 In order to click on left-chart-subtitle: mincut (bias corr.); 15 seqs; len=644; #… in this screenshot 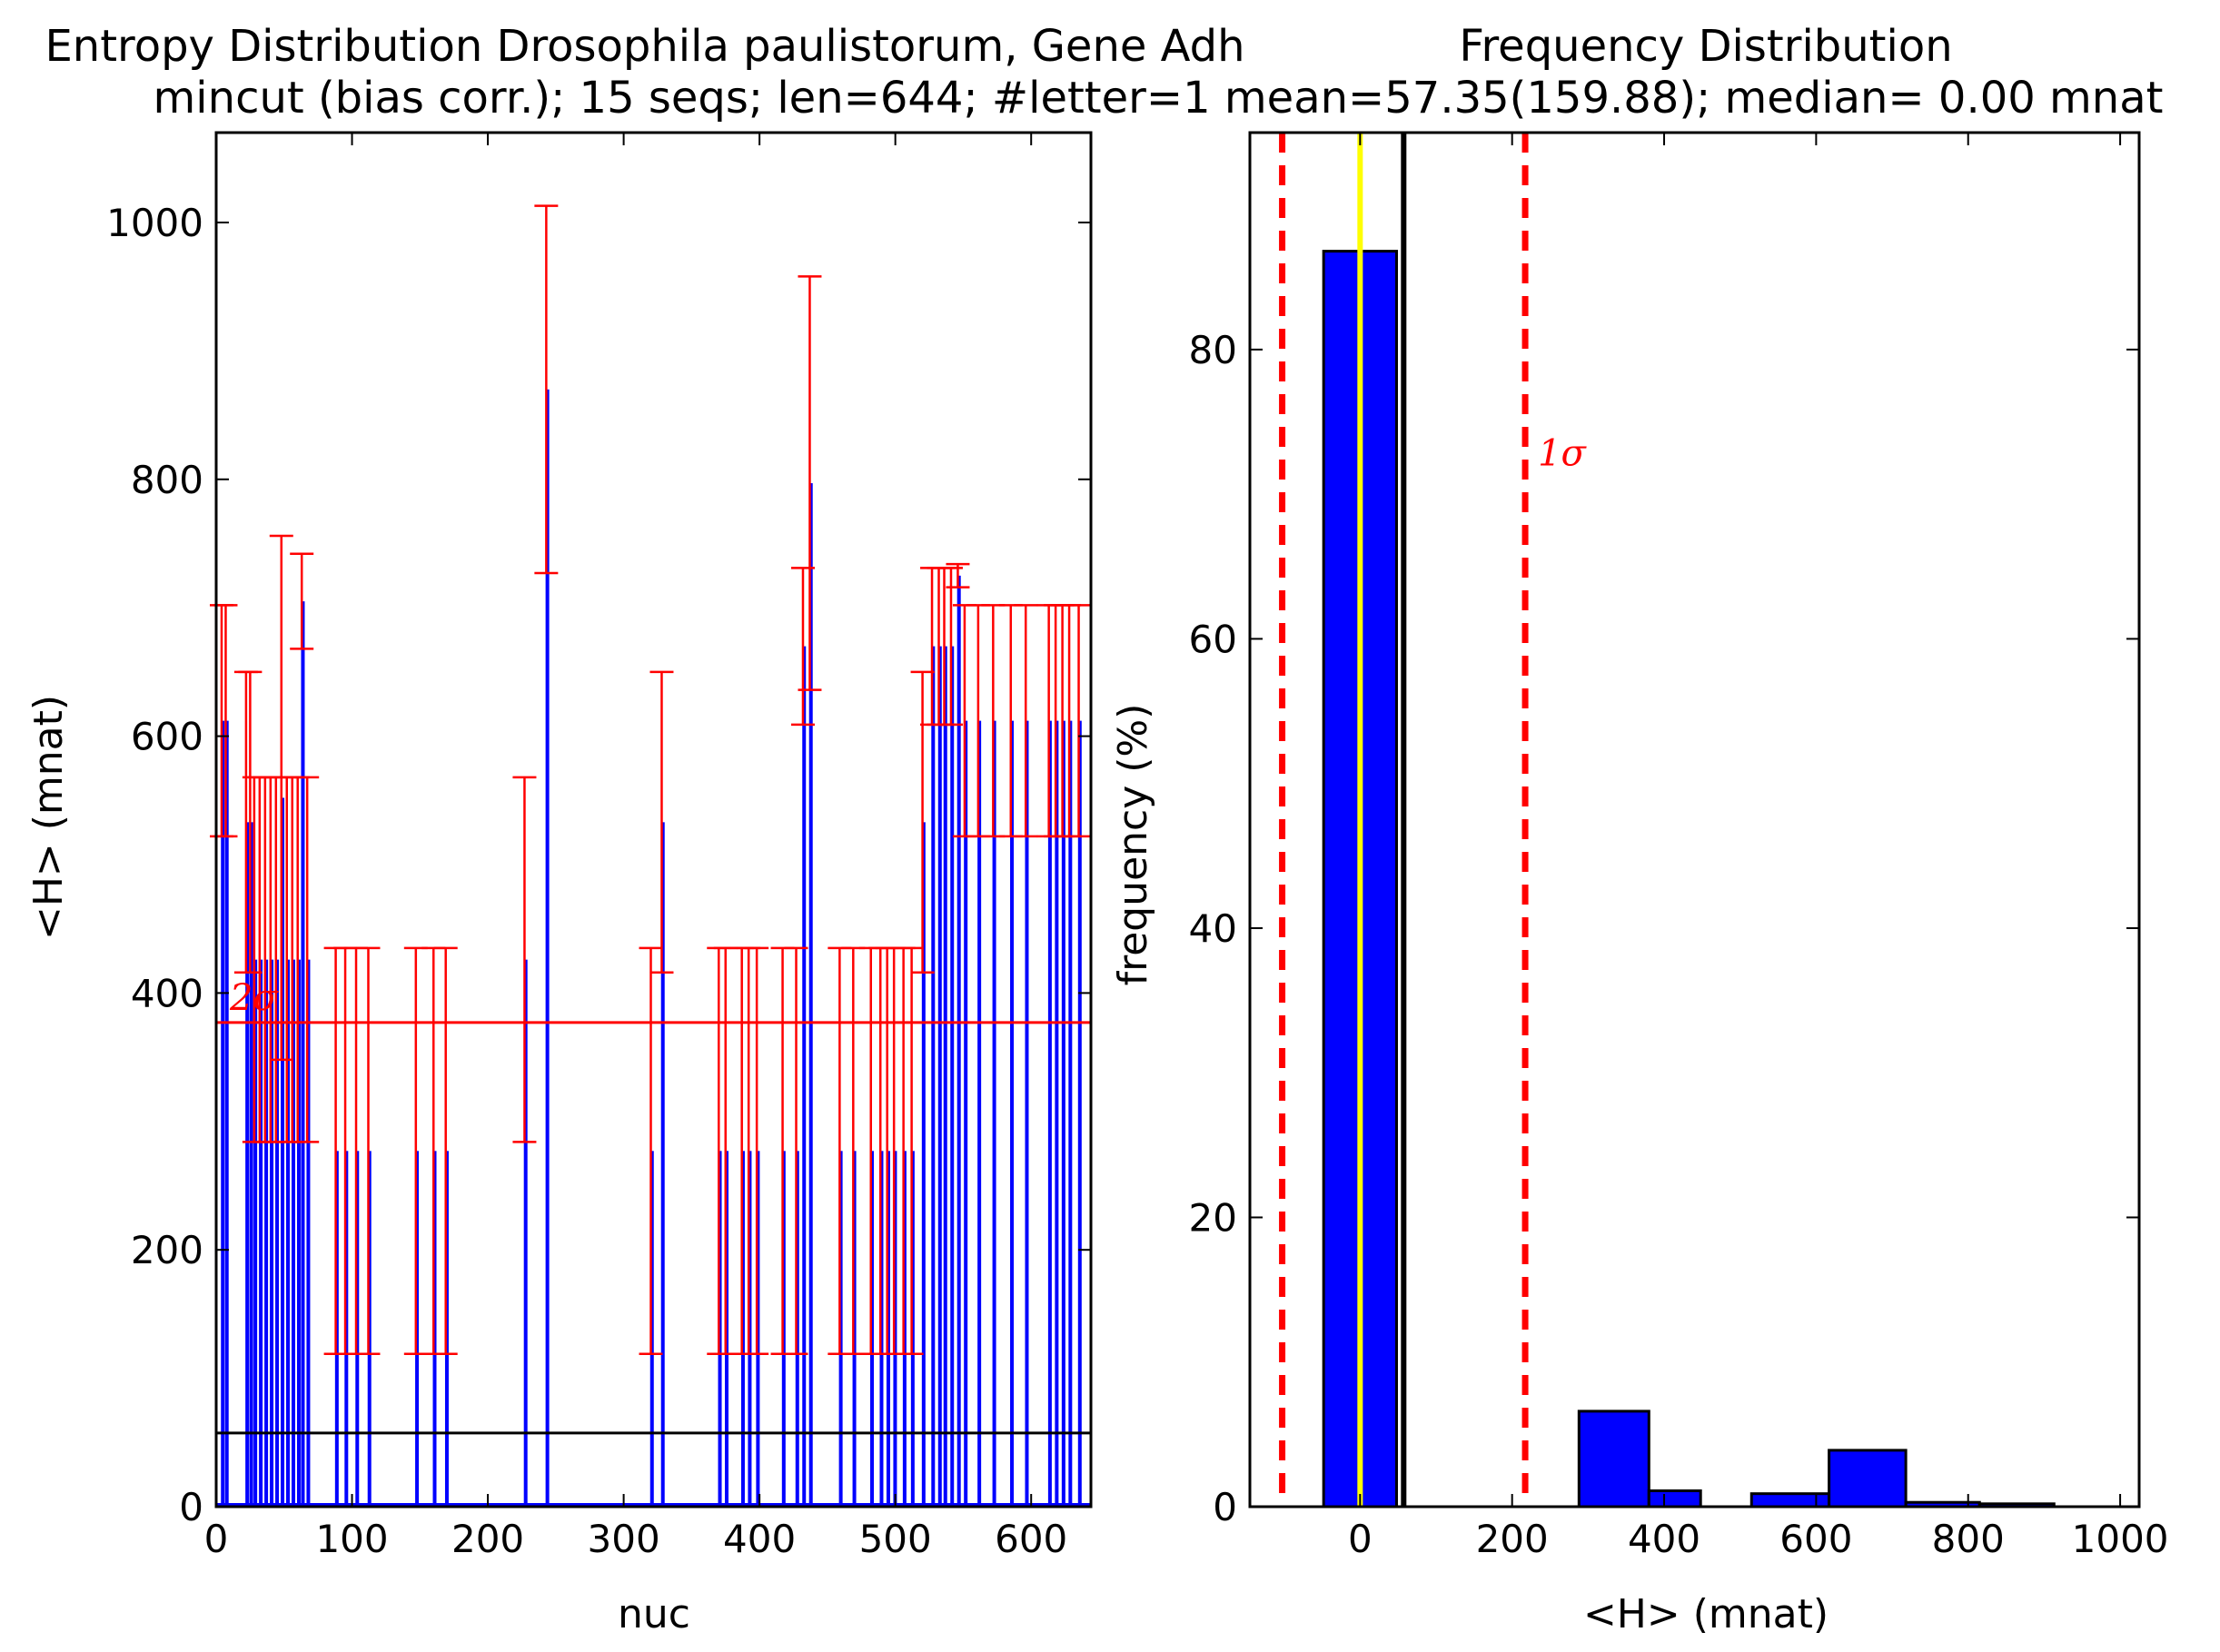, I will do `click(1159, 98)`.